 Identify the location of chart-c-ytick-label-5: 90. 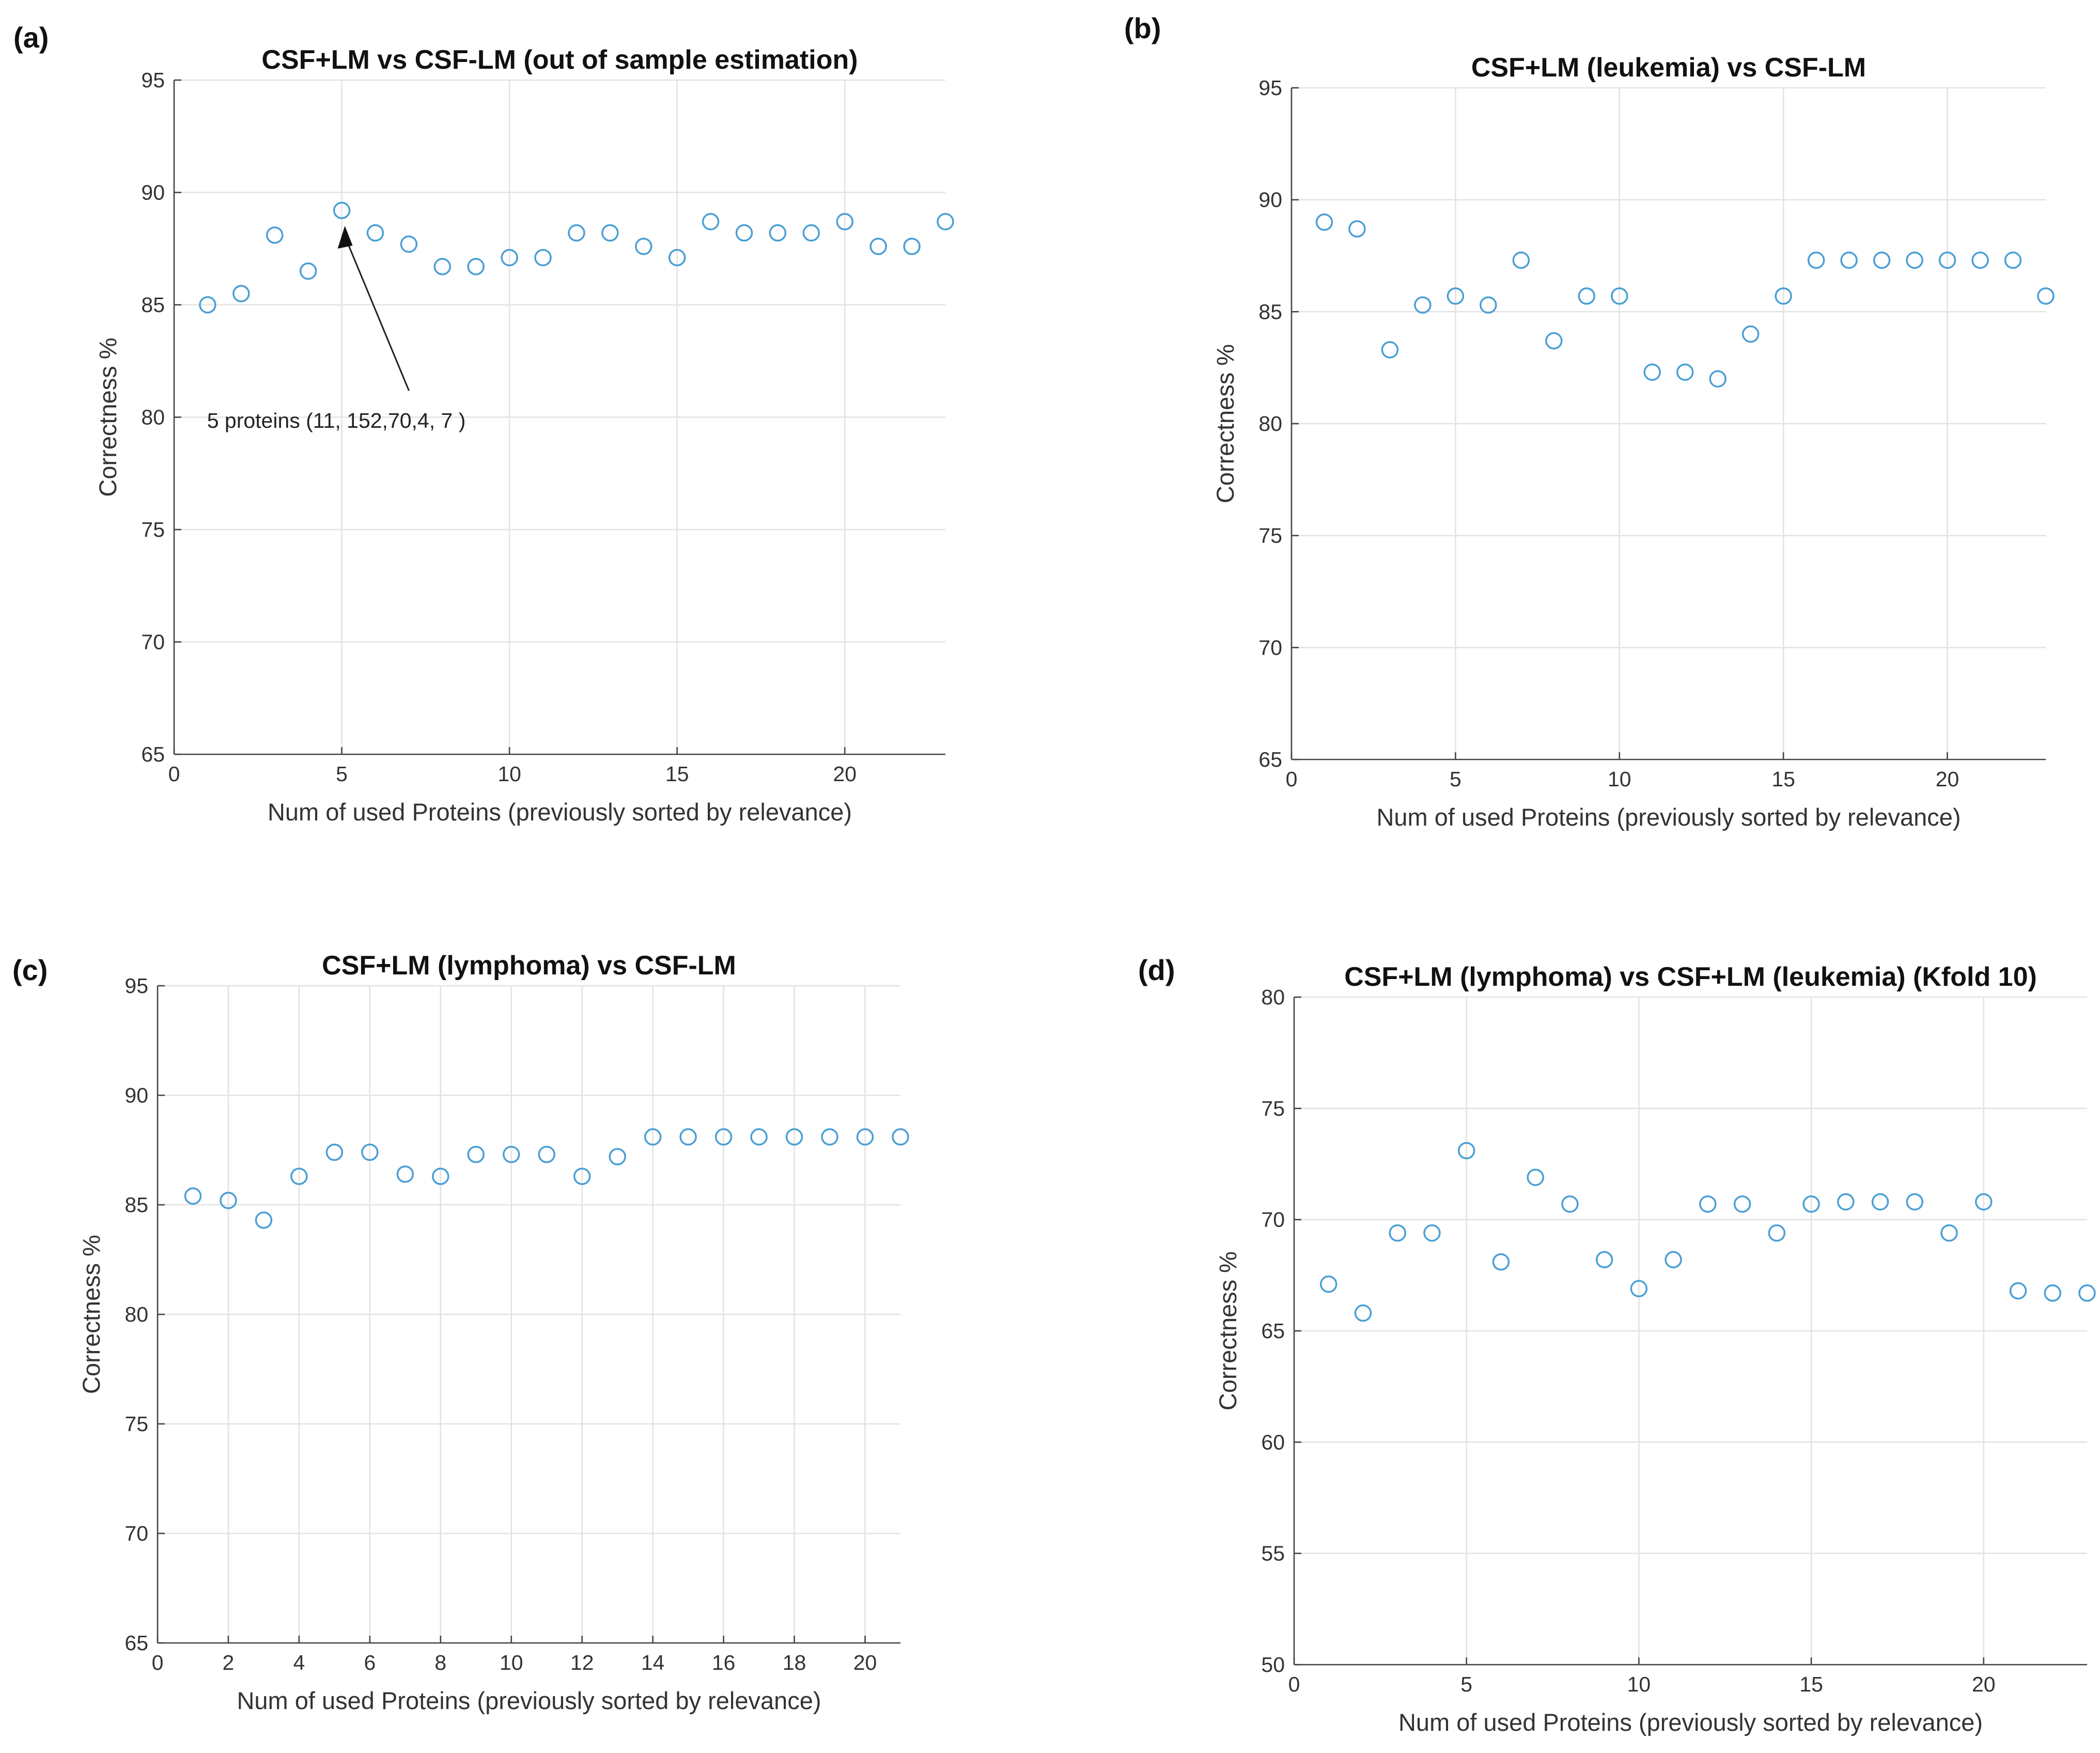
(136, 1095).